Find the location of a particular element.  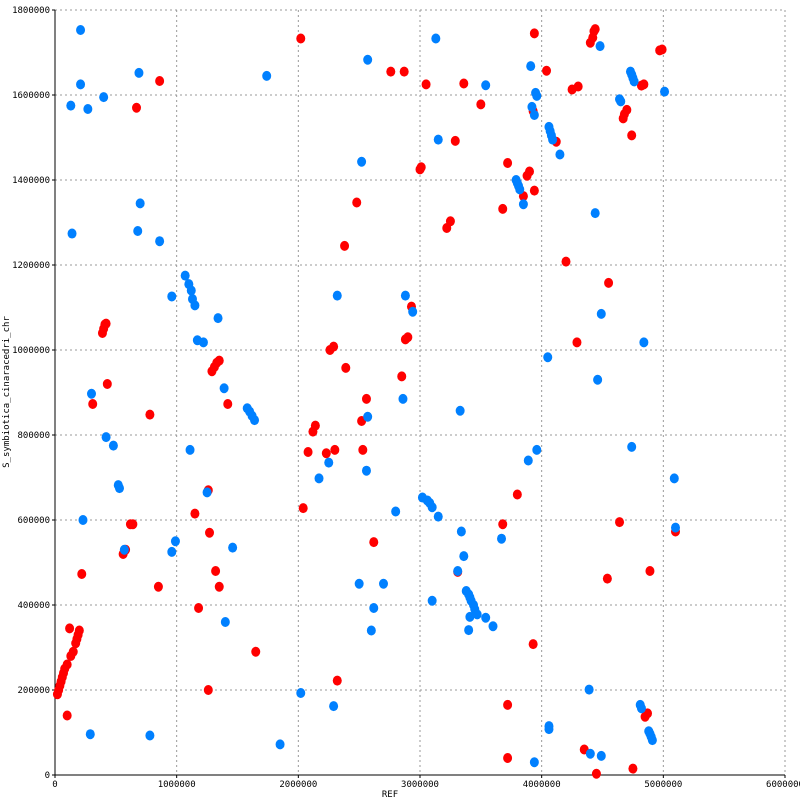

x-axis-title: REF is located at coordinates (390, 795).